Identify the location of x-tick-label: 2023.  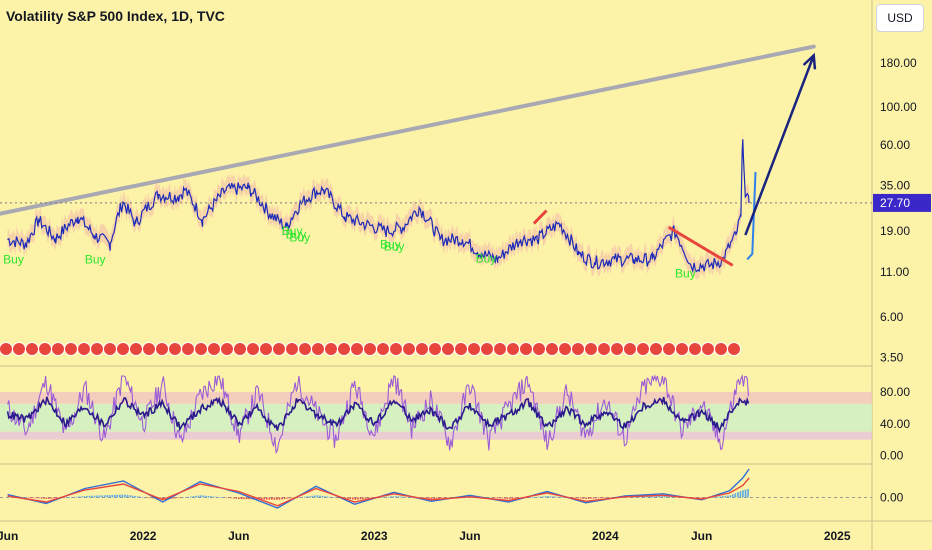
(374, 536).